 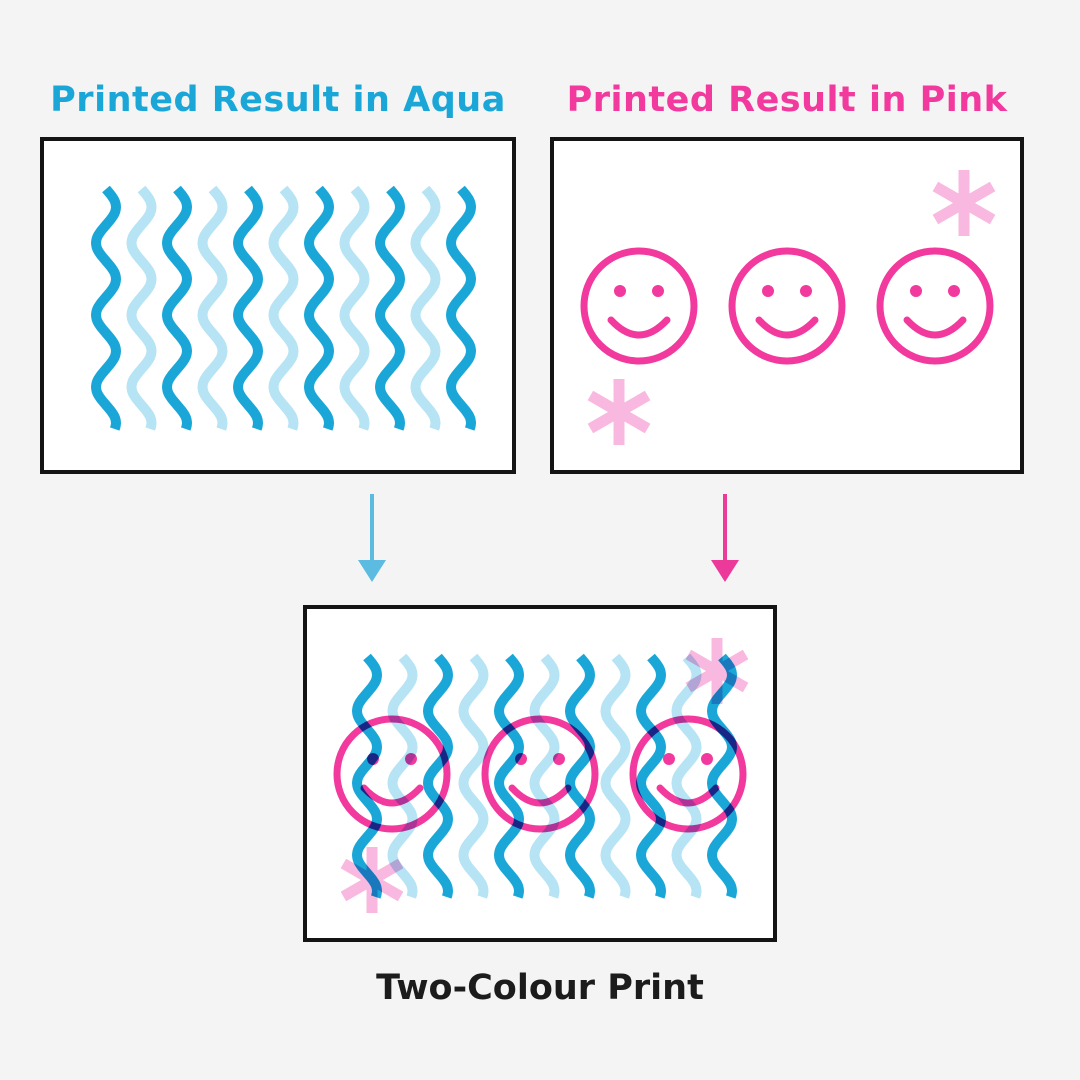 I want to click on aqua-heading: Printed Result in Aqua, so click(x=278, y=100).